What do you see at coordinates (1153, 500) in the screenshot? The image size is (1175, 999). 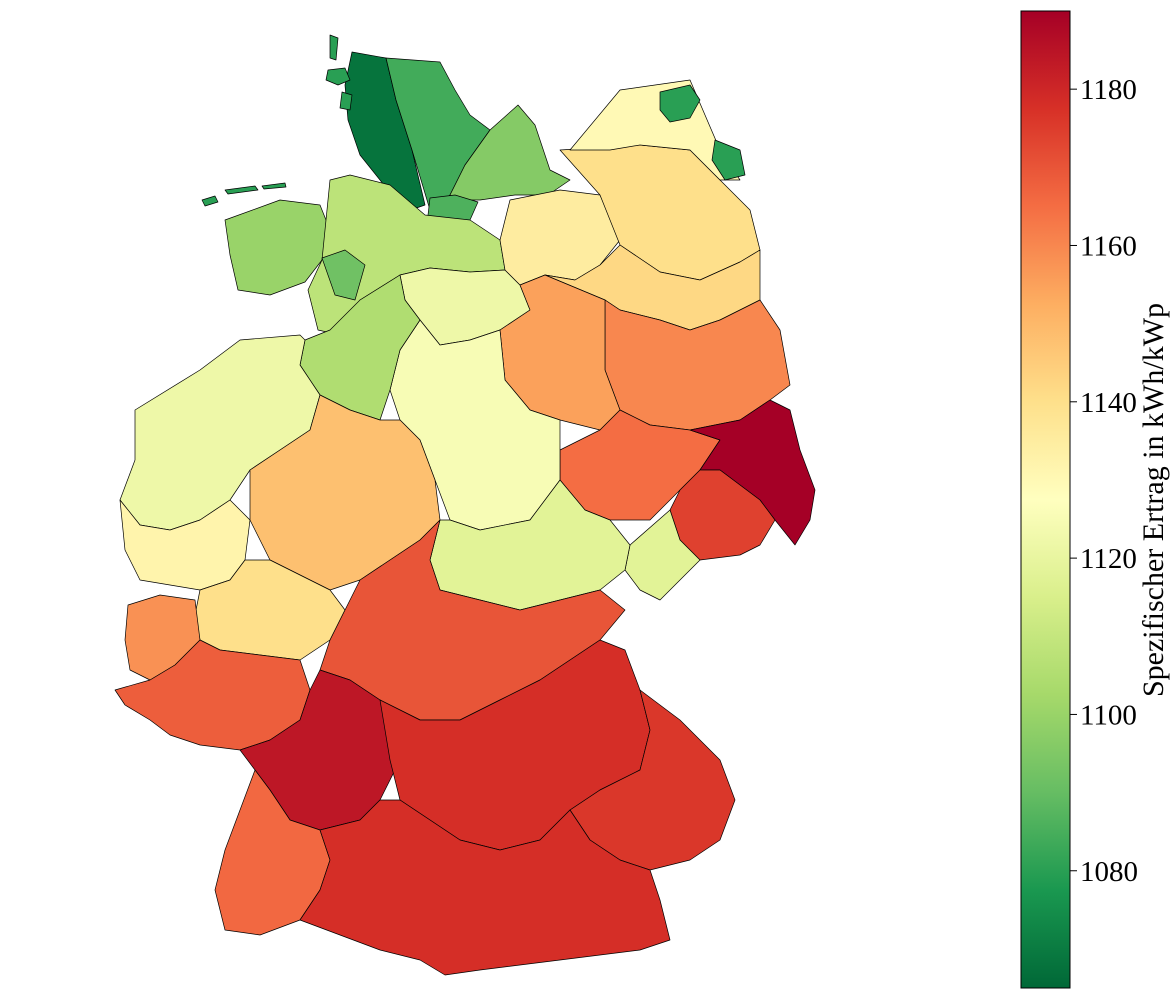 I see `colorbar-title: Spezifischer Ertrag in kWh/kWp` at bounding box center [1153, 500].